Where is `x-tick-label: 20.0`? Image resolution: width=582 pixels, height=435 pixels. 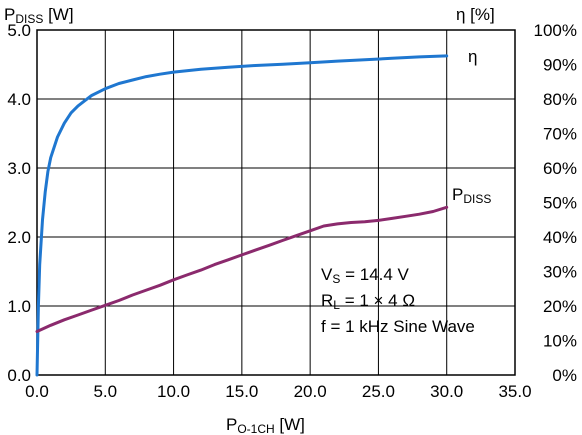 x-tick-label: 20.0 is located at coordinates (310, 391).